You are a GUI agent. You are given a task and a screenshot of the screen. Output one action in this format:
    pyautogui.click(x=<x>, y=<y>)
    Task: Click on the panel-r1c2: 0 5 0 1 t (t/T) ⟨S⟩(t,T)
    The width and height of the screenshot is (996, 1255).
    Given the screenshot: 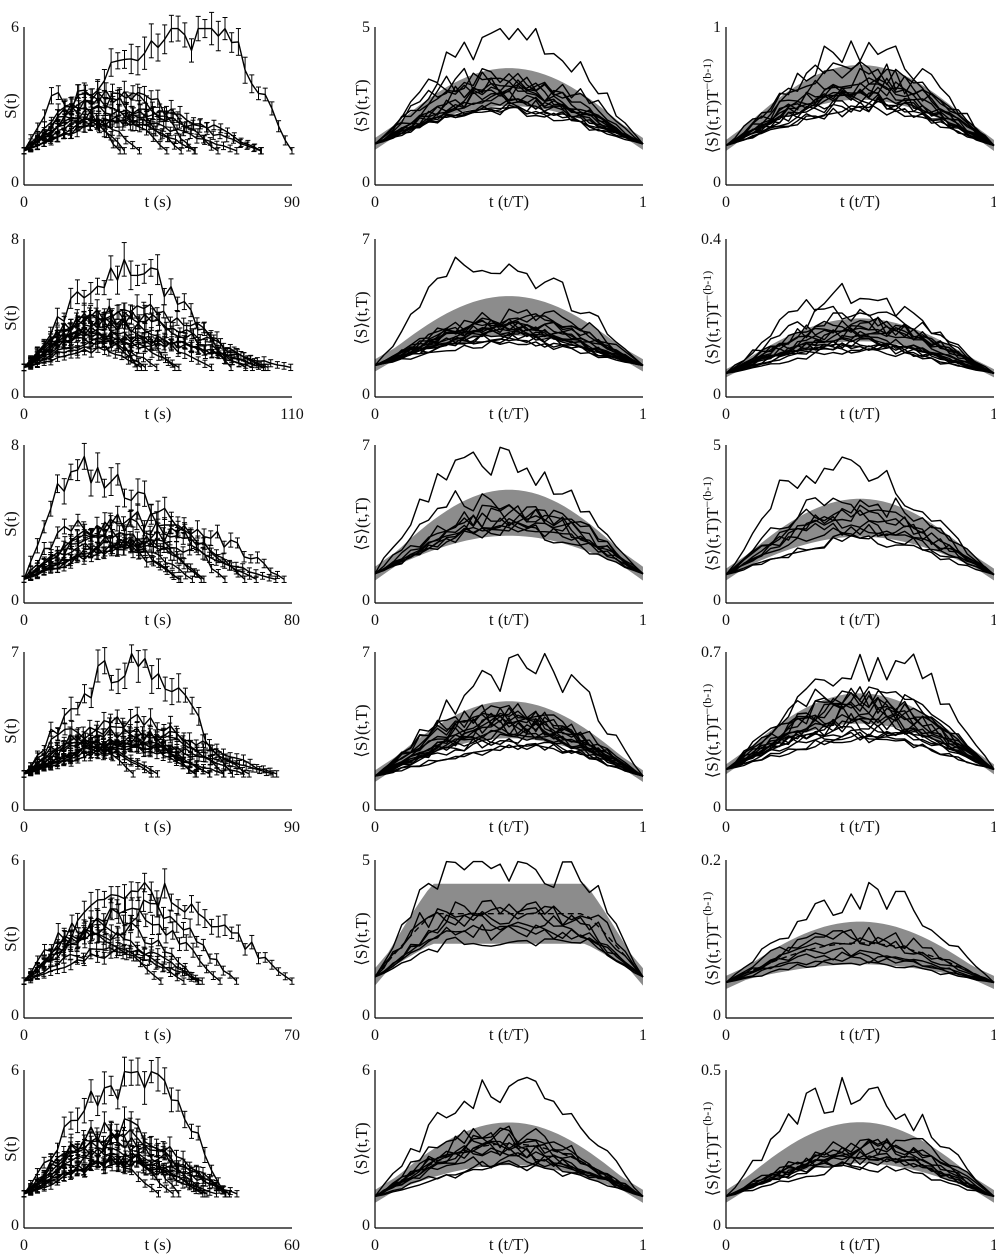 What is the action you would take?
    pyautogui.click(x=499, y=115)
    